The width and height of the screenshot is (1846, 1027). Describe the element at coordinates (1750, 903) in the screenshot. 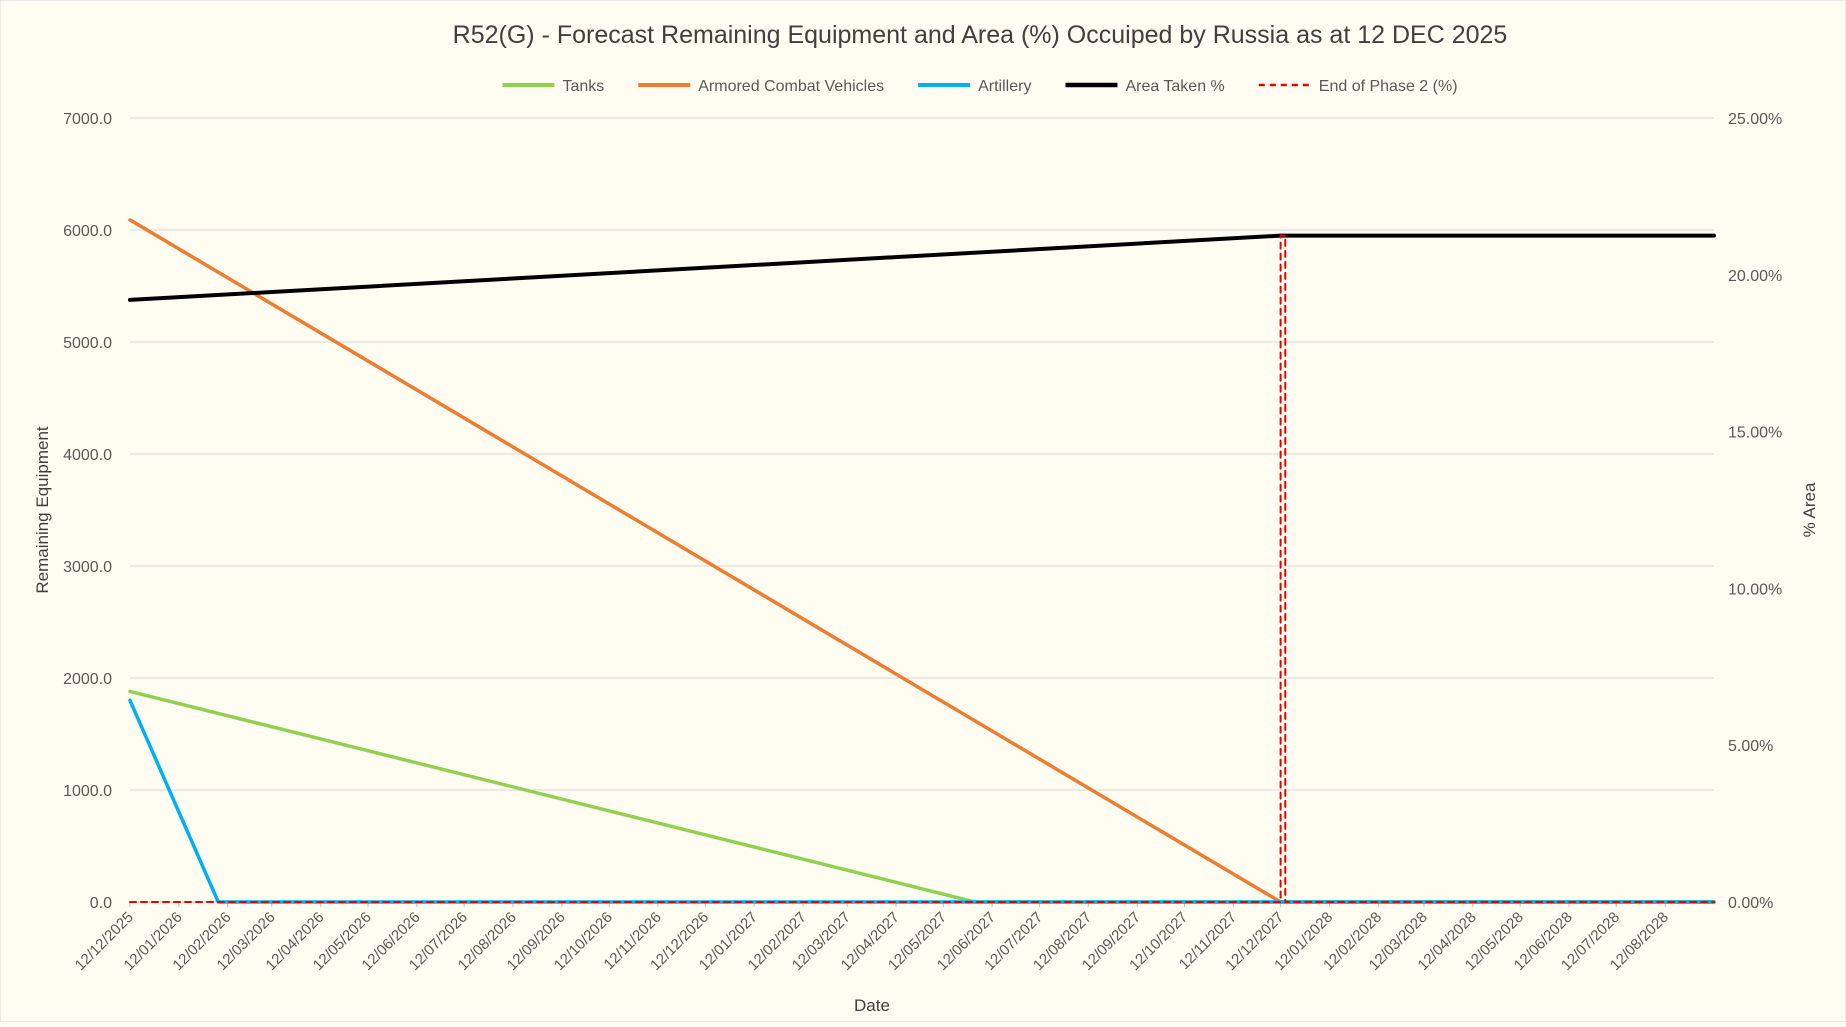

I see `y2-tick-label: 0.00%` at that location.